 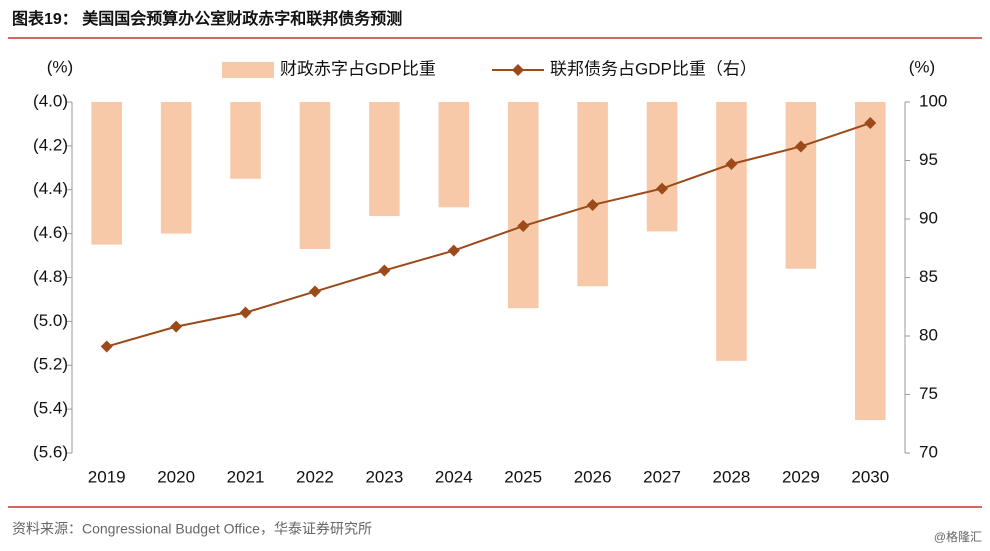 I want to click on y-tick-label: (5.4), so click(x=50, y=408).